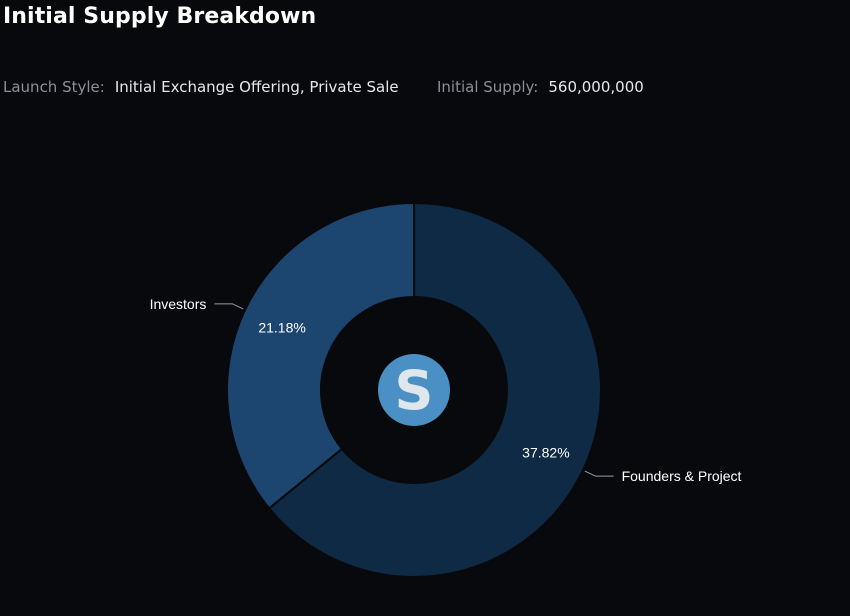  Describe the element at coordinates (160, 16) in the screenshot. I see `page-title: Initial Supply Breakdown` at that location.